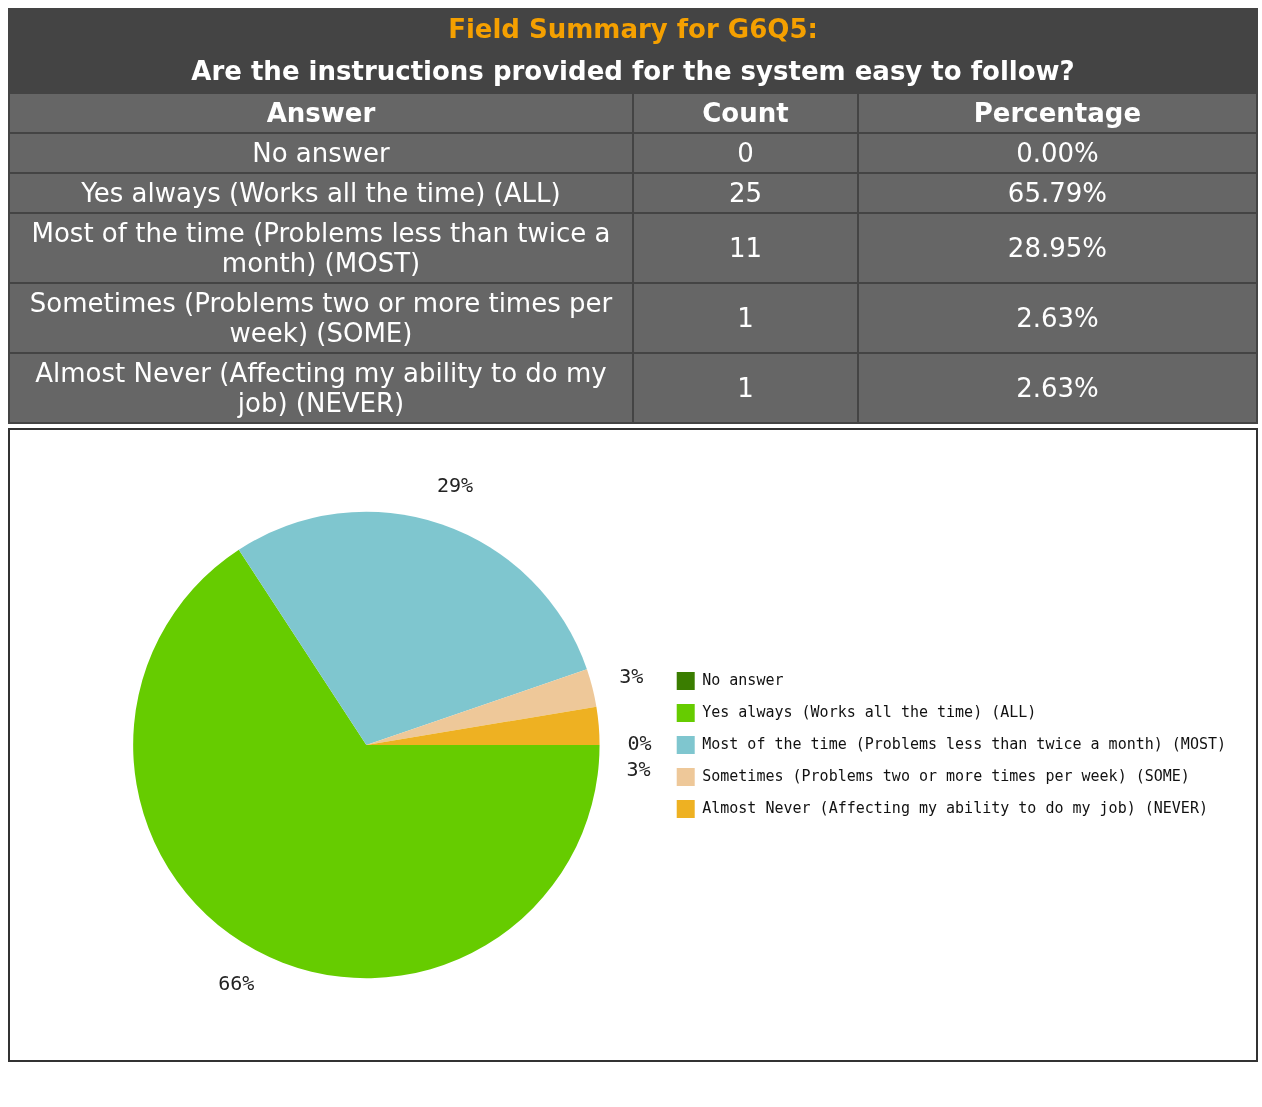 The width and height of the screenshot is (1262, 1107). Describe the element at coordinates (321, 388) in the screenshot. I see `category-label: Almost Never (Affecting my ability to do my job) (NEVER)` at that location.